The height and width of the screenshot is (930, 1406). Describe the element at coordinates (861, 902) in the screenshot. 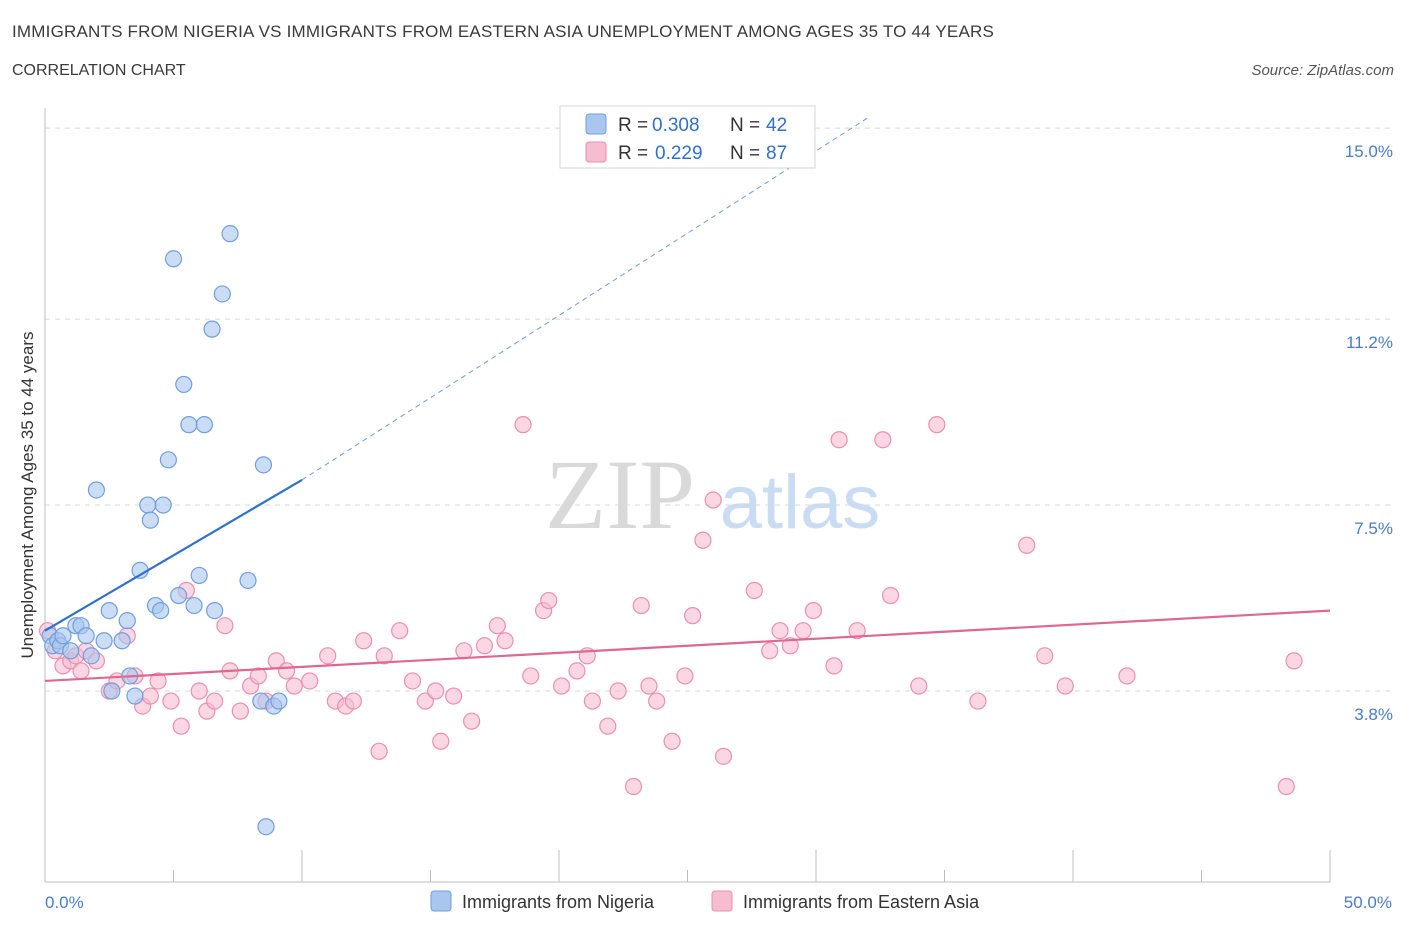

I see `bottom-legend-label-eastern-asia: Immigrants from Eastern Asia` at that location.